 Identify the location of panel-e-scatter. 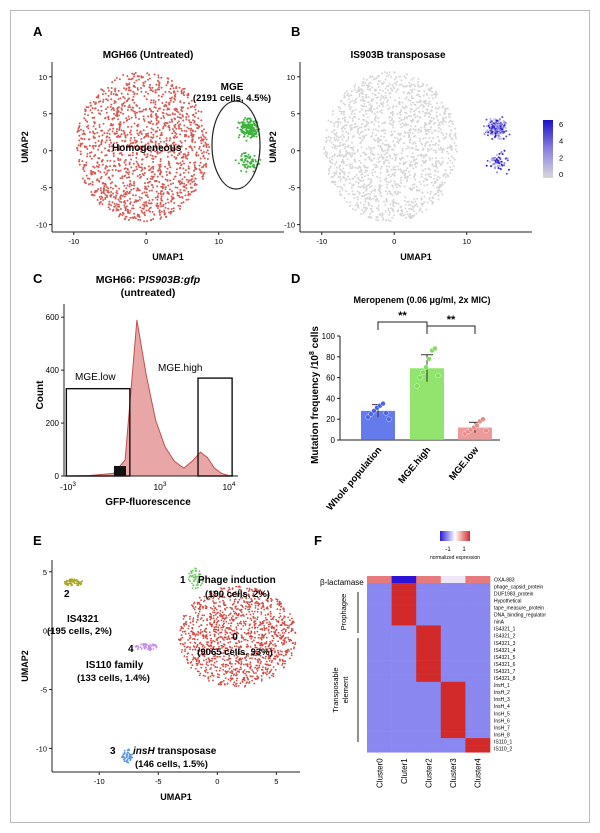
(180, 665).